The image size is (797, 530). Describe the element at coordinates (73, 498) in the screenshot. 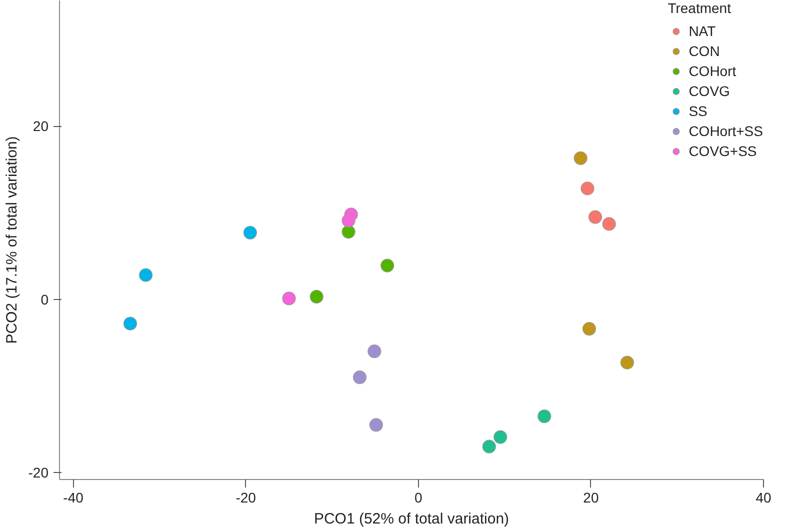

I see `x-tick-label: -40` at that location.